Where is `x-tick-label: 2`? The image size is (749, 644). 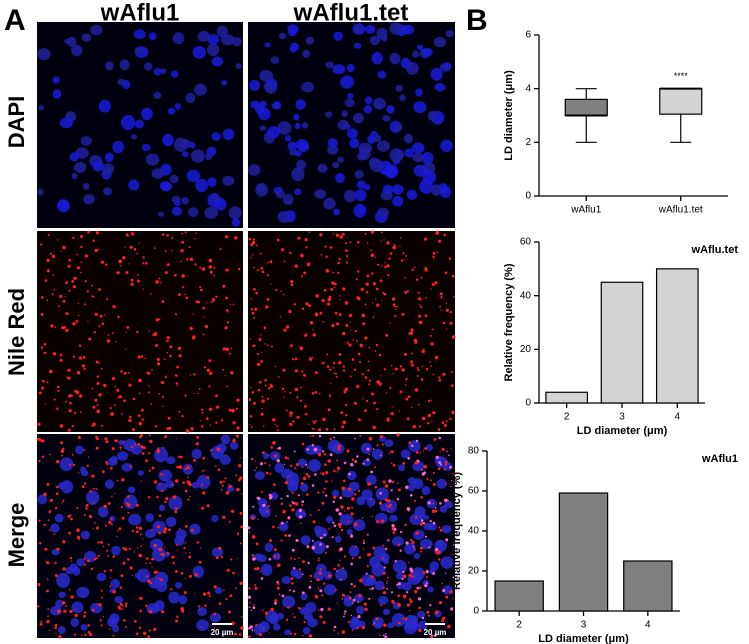 x-tick-label: 2 is located at coordinates (567, 417).